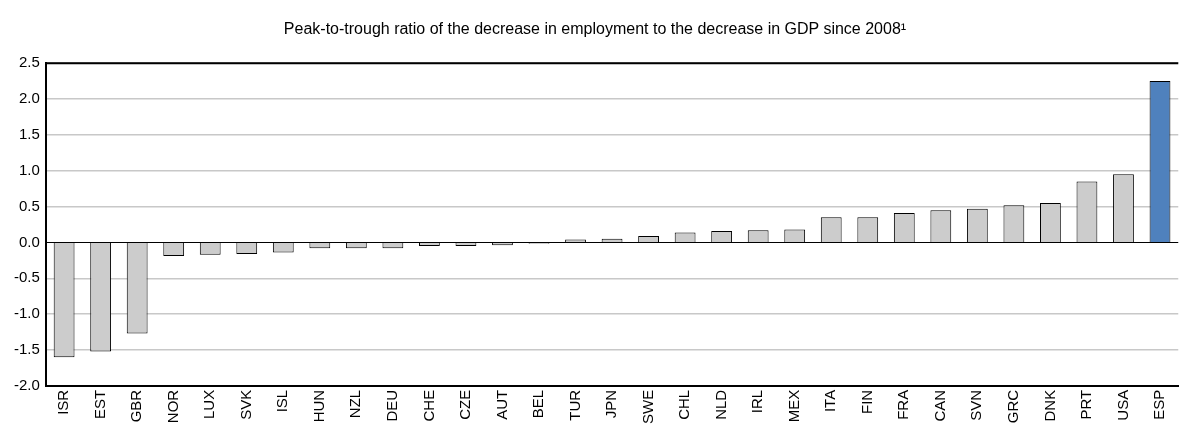  Describe the element at coordinates (29, 62) in the screenshot. I see `y-tick-label: 2.5` at that location.